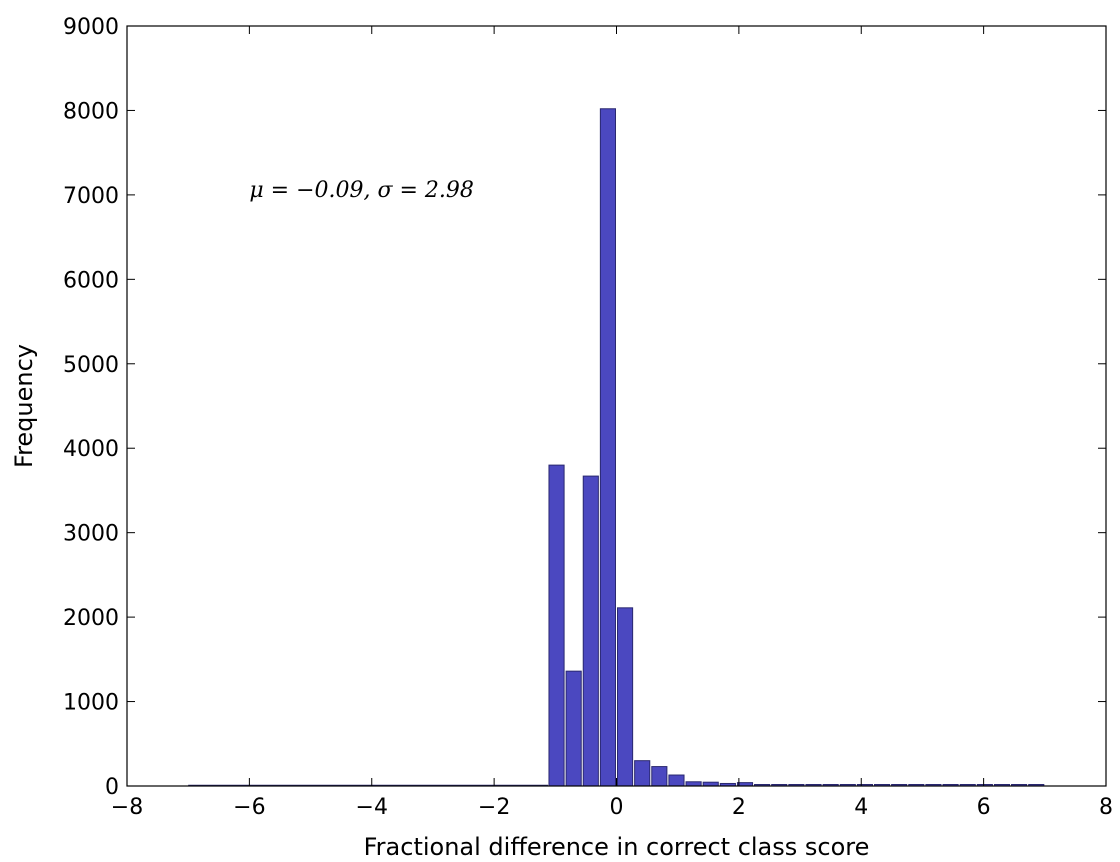 The height and width of the screenshot is (862, 1120). Describe the element at coordinates (91, 365) in the screenshot. I see `y-tick-label: 5000` at that location.